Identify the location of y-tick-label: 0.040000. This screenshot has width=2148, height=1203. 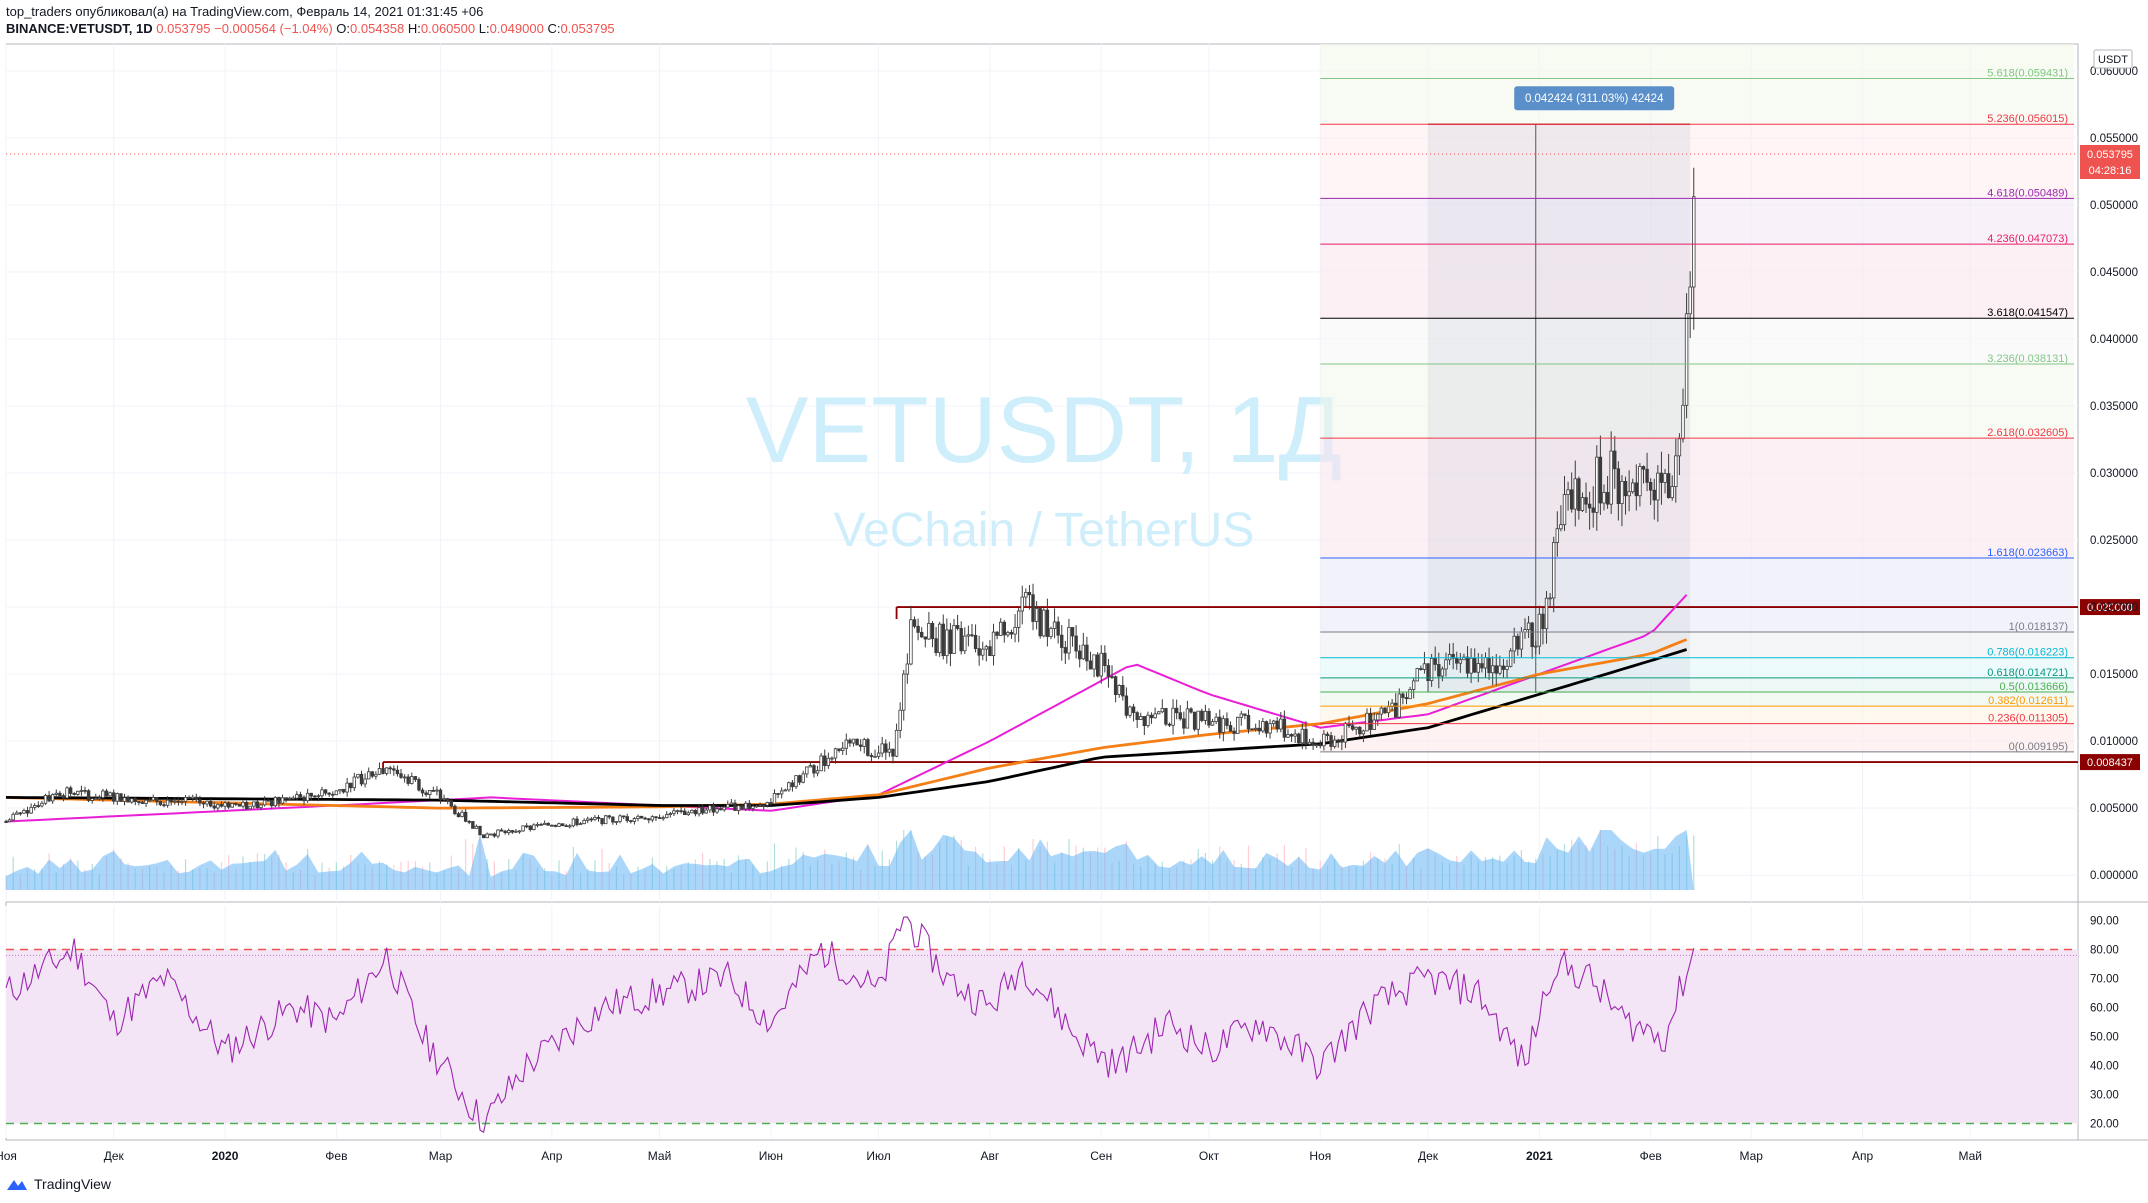
(2114, 340).